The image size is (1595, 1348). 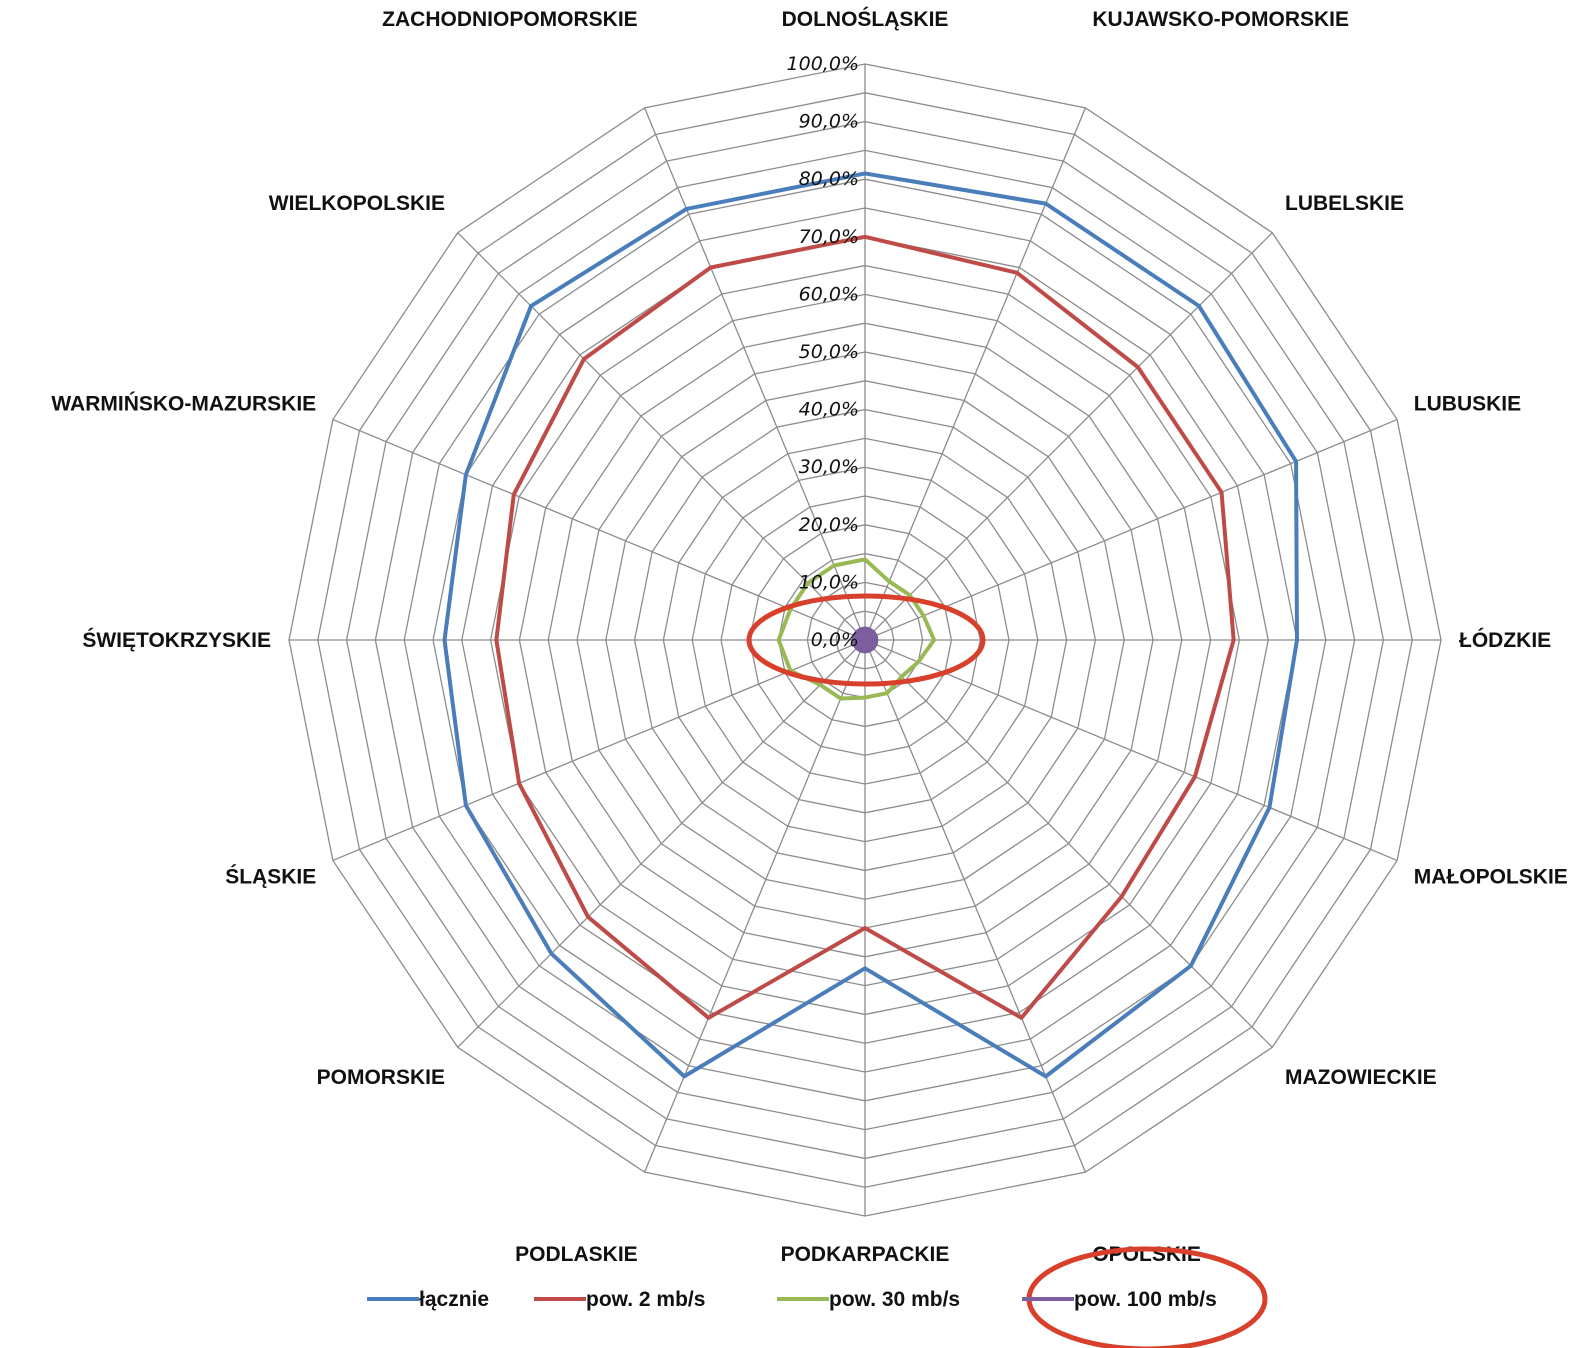 What do you see at coordinates (829, 352) in the screenshot?
I see `tick-label: 50,0%` at bounding box center [829, 352].